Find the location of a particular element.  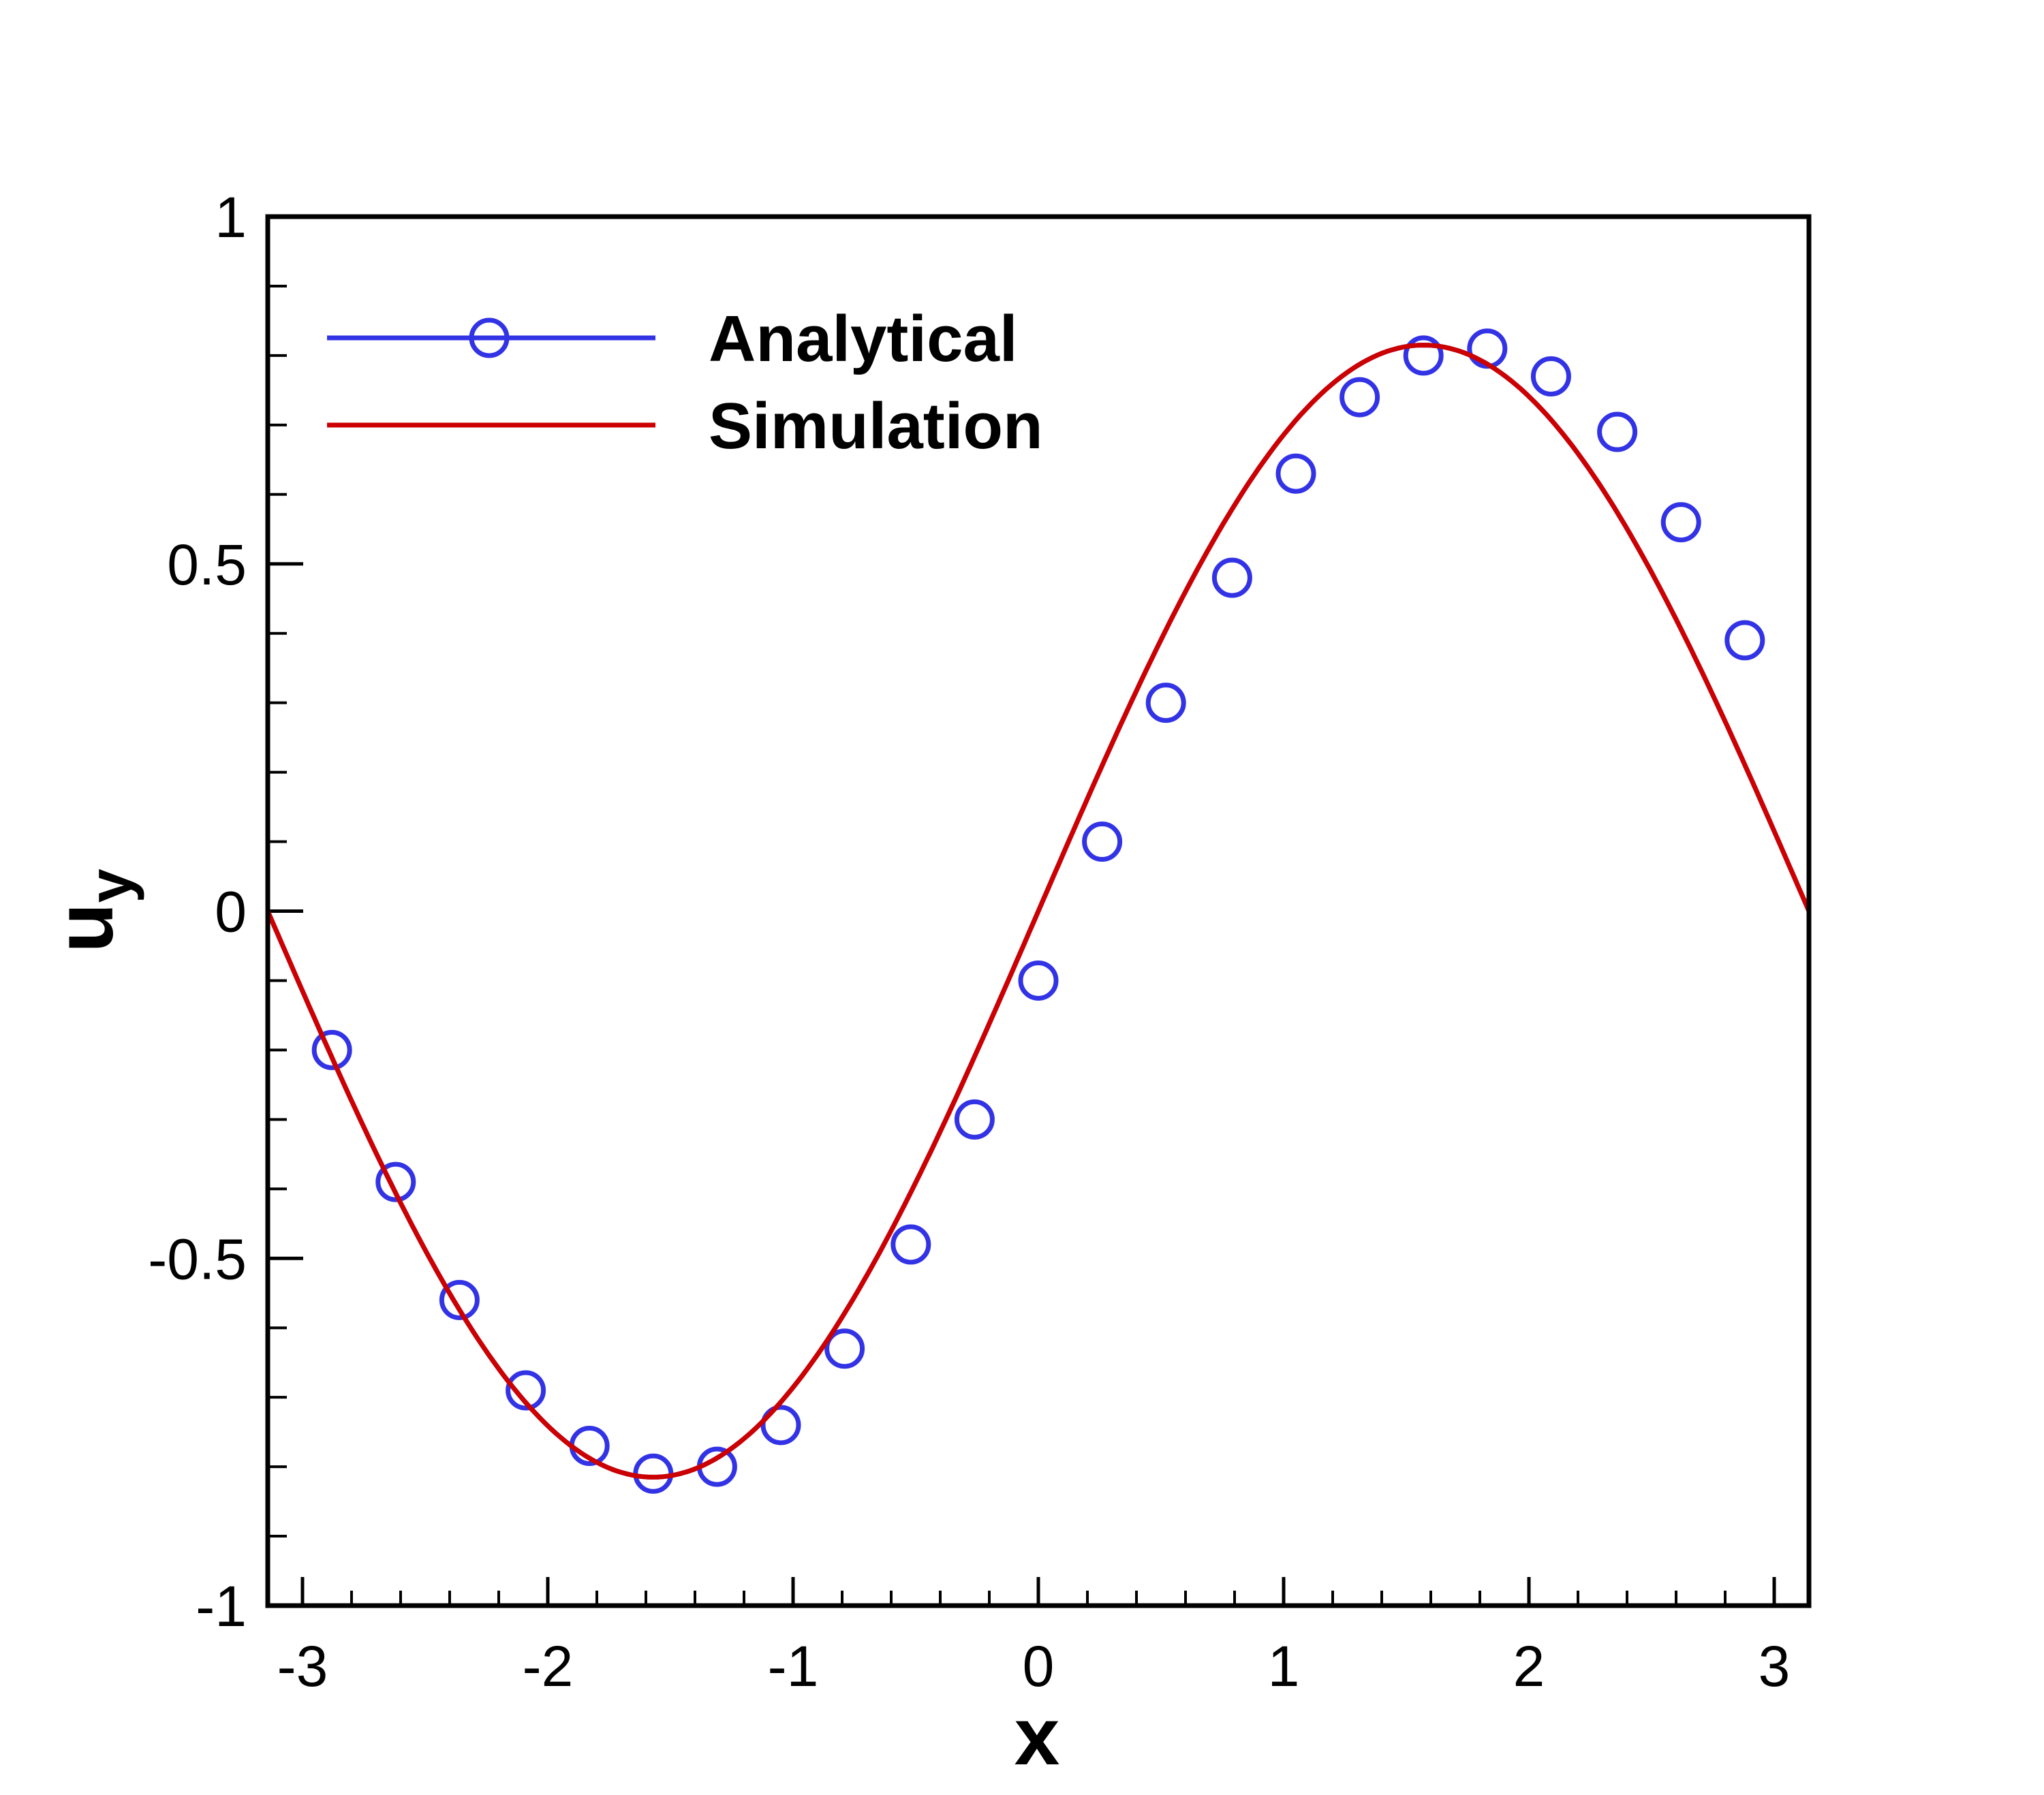

y-axis-title: uy is located at coordinates (92, 911).